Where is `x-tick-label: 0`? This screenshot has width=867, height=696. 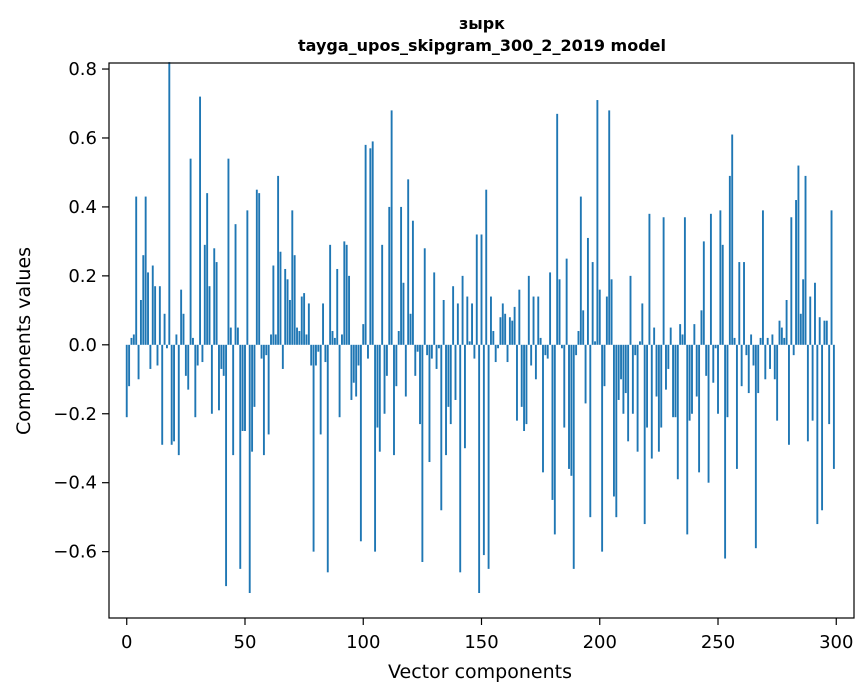
x-tick-label: 0 is located at coordinates (126, 642).